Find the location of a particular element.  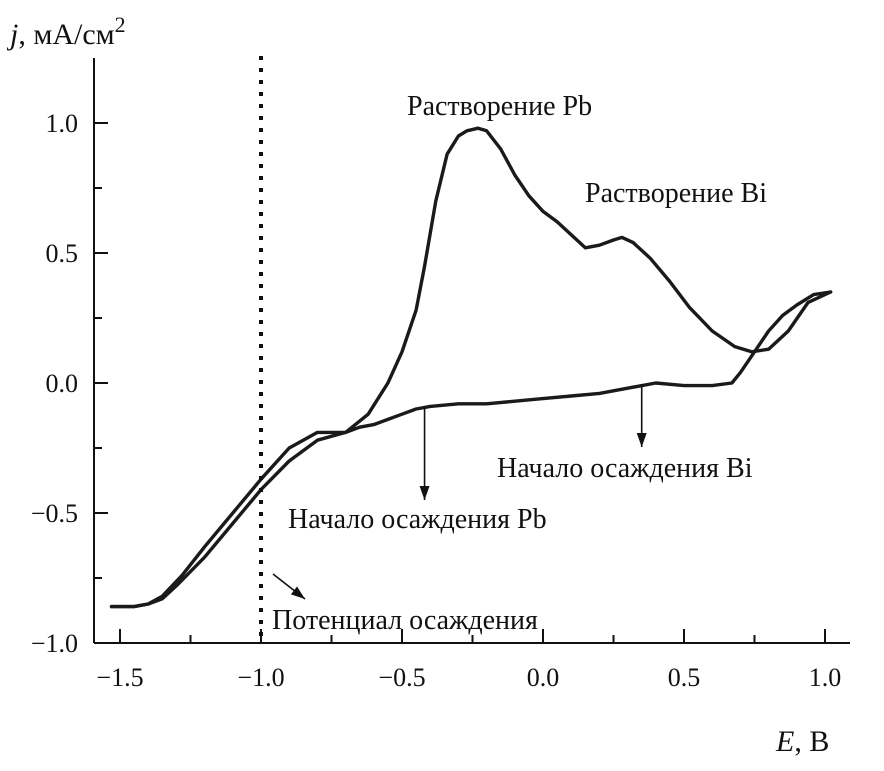

x-axis-title-symbol: E is located at coordinates (784, 741).